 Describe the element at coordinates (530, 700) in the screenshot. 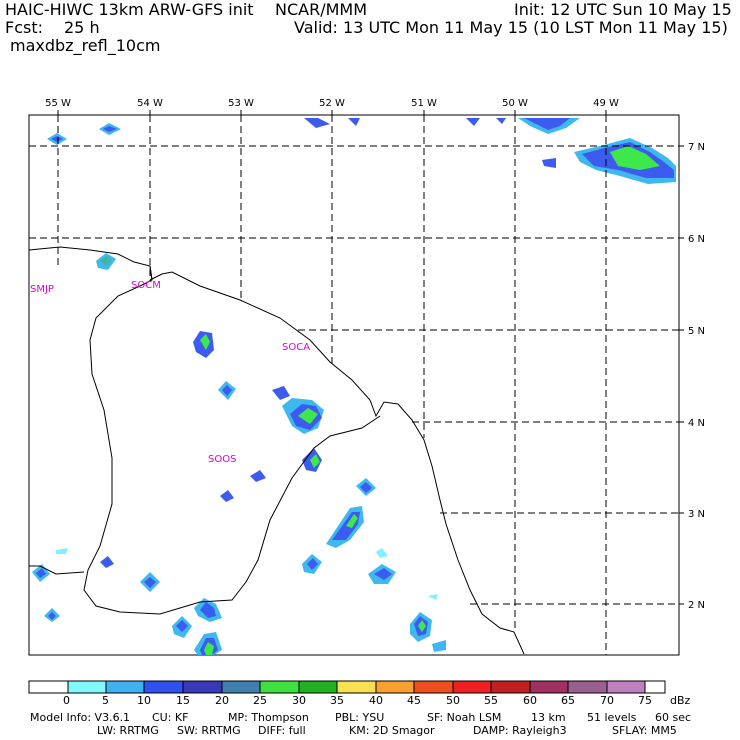

I see `colorbar-label: 60` at that location.